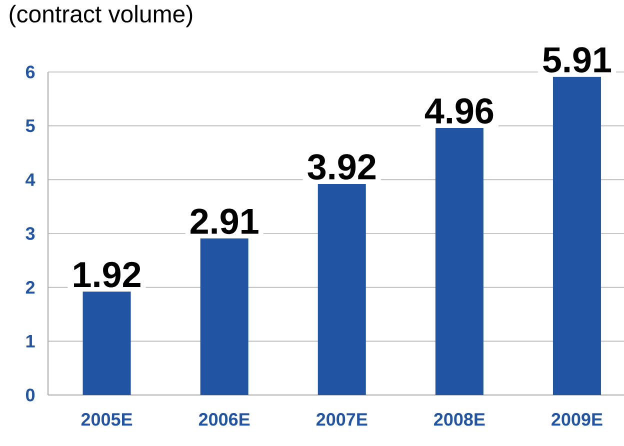  What do you see at coordinates (101, 16) in the screenshot?
I see `chart-title: (contract volume)` at bounding box center [101, 16].